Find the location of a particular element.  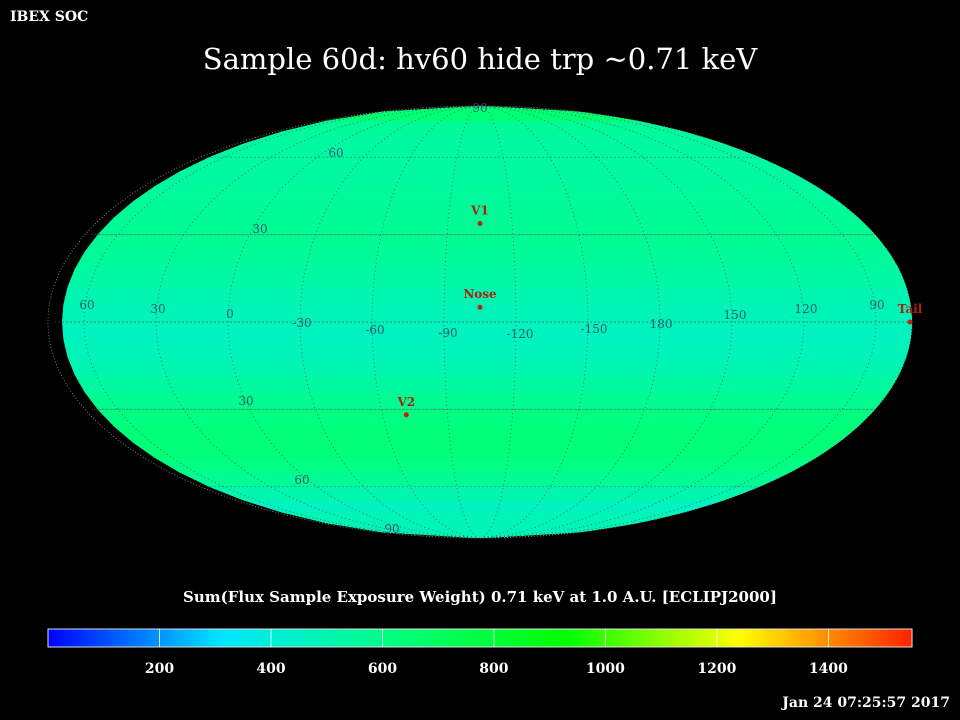

lon-label: 120 is located at coordinates (806, 309).